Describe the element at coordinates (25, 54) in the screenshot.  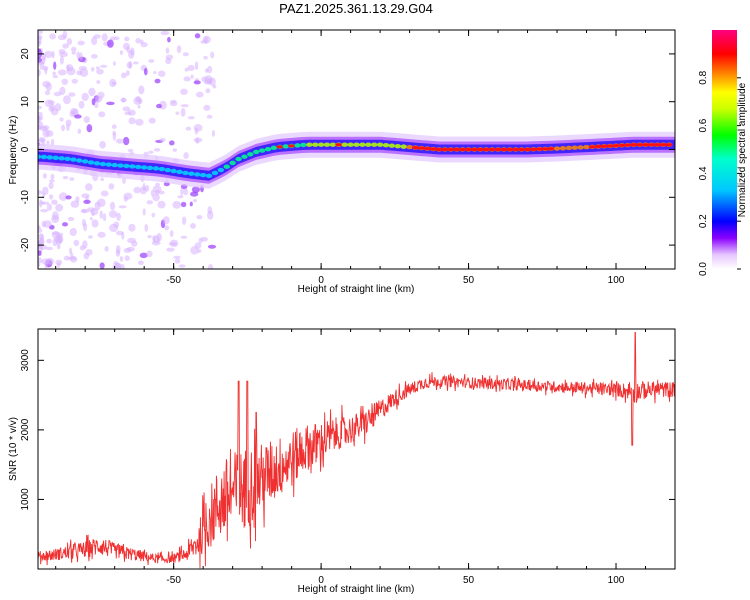
I see `y-tick-label: 20` at that location.